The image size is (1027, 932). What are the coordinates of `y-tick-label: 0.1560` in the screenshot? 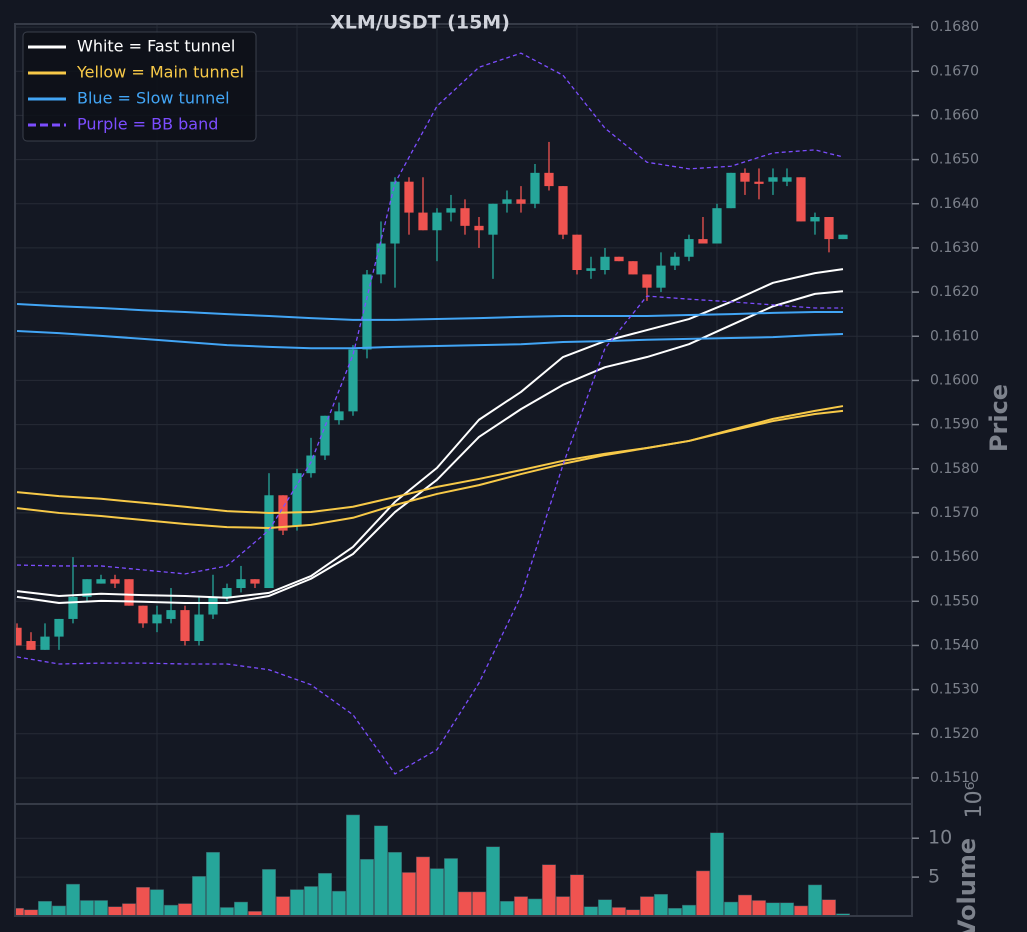 It's located at (954, 557).